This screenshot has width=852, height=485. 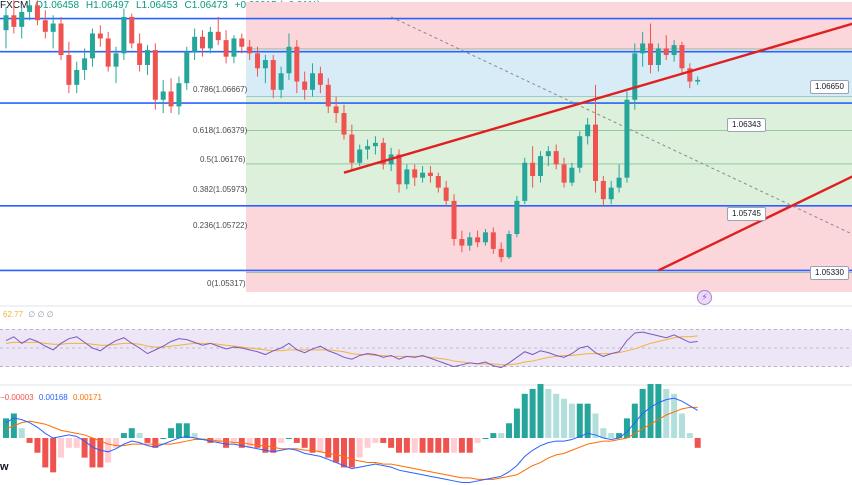 I want to click on macd-line, so click(x=351, y=440).